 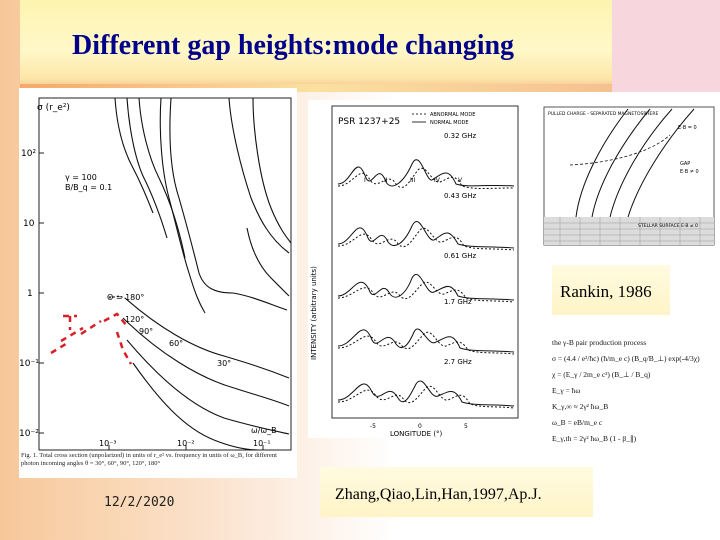 I want to click on pulse-y-label: INTENSITY (arbitrary units), so click(x=314, y=313).